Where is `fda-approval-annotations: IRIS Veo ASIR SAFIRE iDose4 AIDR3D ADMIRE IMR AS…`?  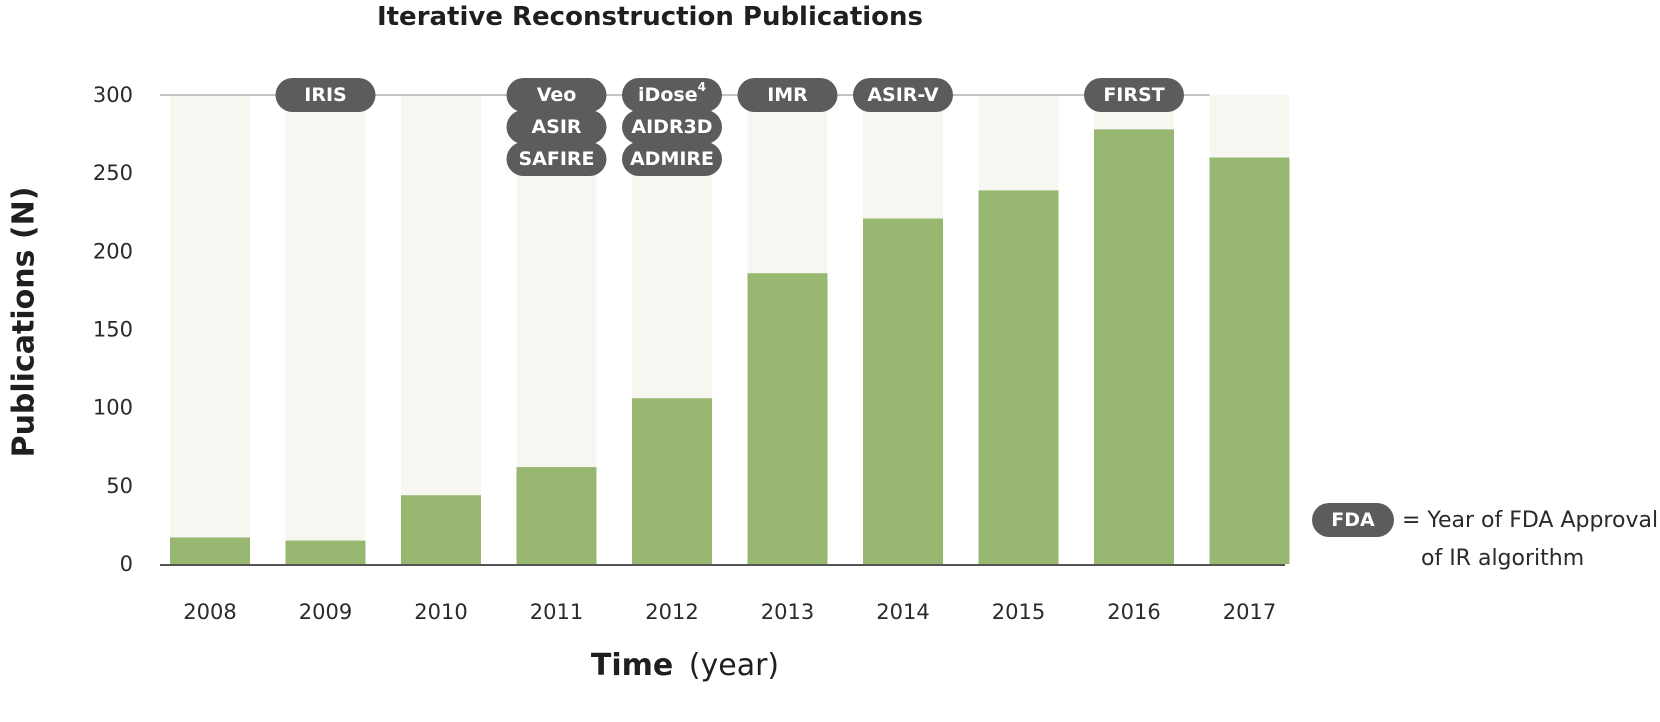 fda-approval-annotations: IRIS Veo ASIR SAFIRE iDose4 AIDR3D ADMIRE IMR AS… is located at coordinates (729, 127).